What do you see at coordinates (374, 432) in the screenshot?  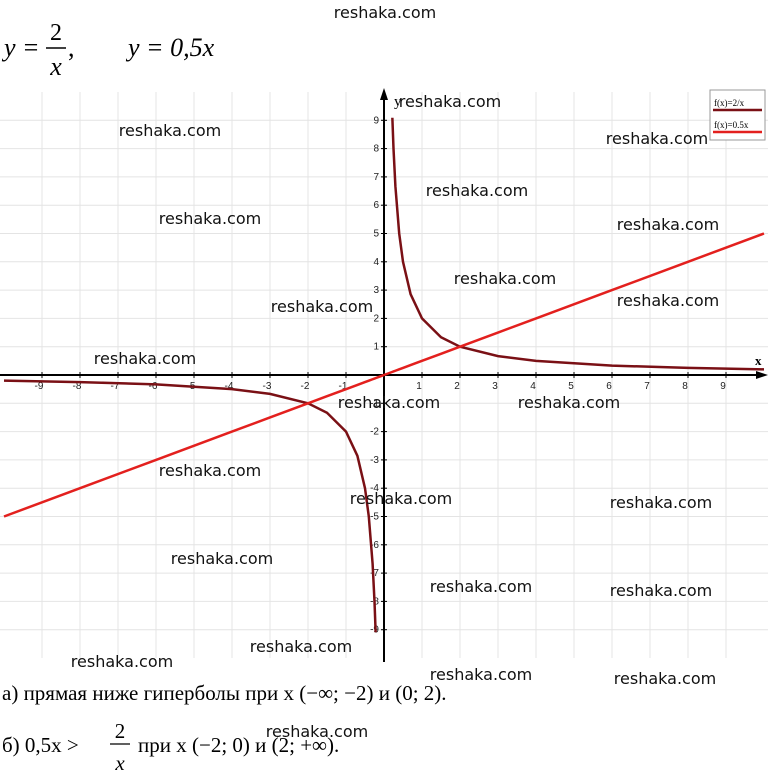 I see `y-tick-label: -2` at bounding box center [374, 432].